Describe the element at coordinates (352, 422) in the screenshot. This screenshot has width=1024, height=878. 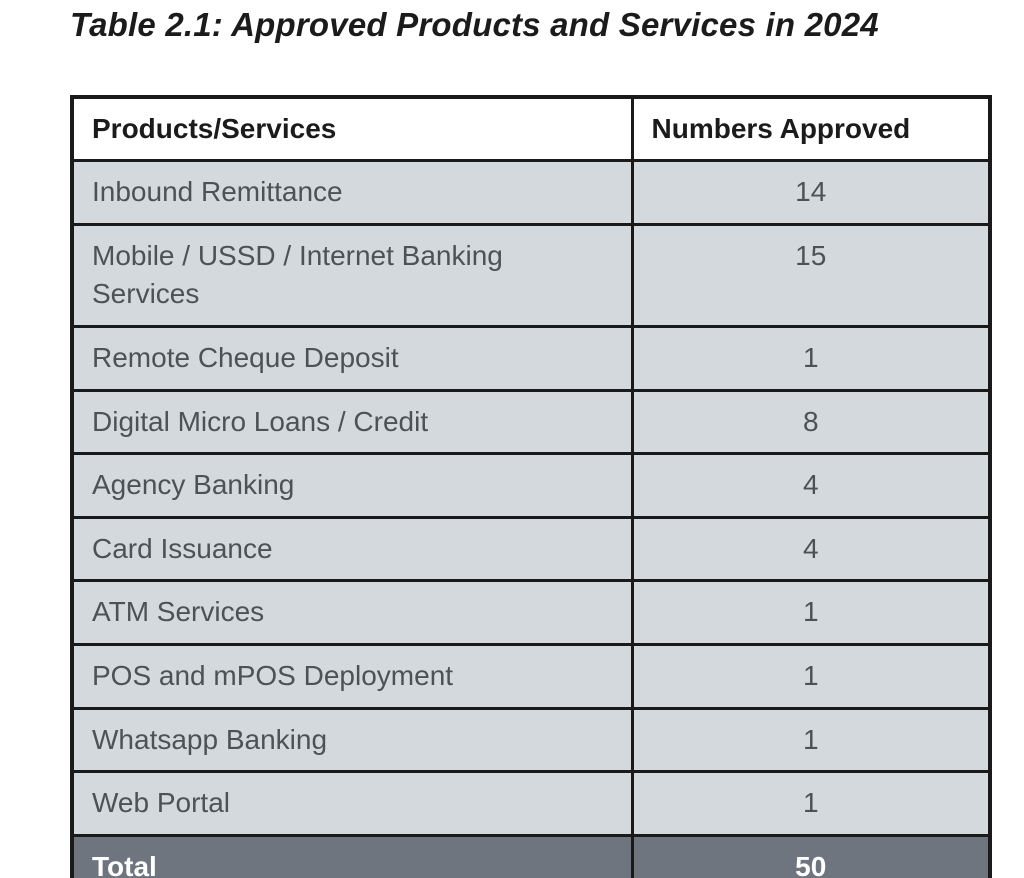
I see `product-service-cell: Digital Micro Loans / Credit` at that location.